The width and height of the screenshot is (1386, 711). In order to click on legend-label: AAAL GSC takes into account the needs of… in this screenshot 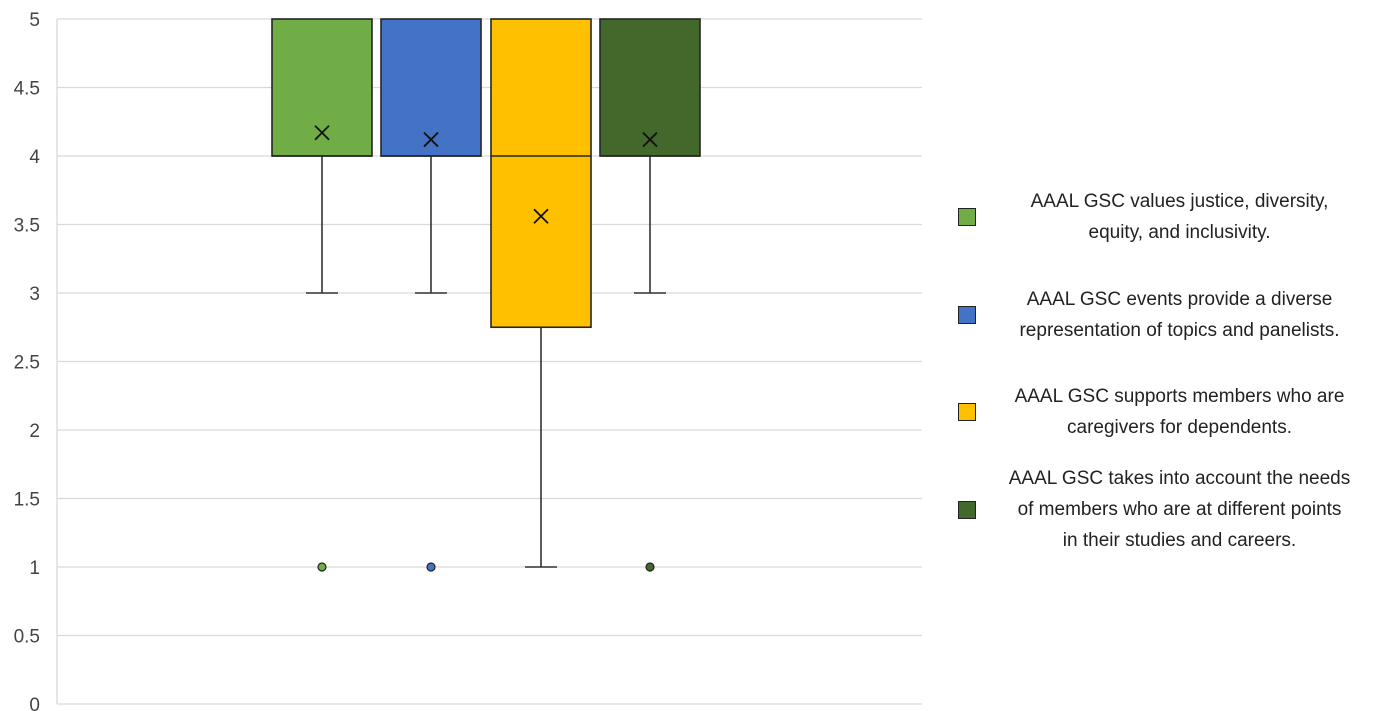, I will do `click(1176, 509)`.